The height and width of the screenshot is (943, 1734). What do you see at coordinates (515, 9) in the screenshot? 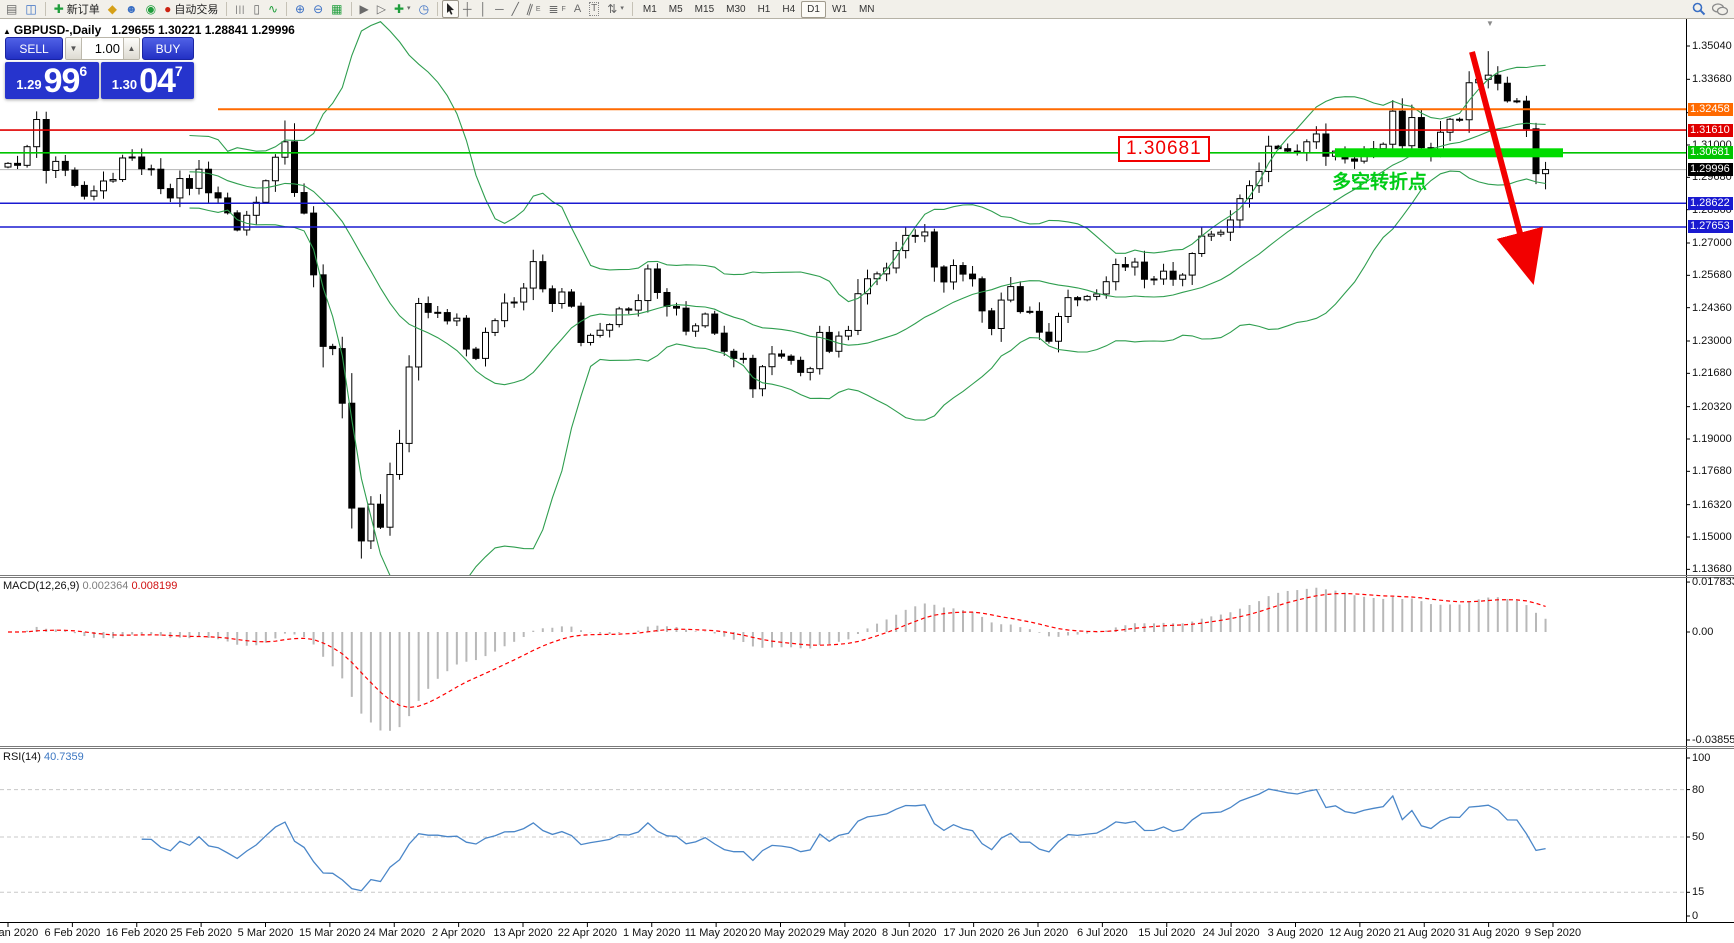
I see `trendline-tool-button: ╱` at bounding box center [515, 9].